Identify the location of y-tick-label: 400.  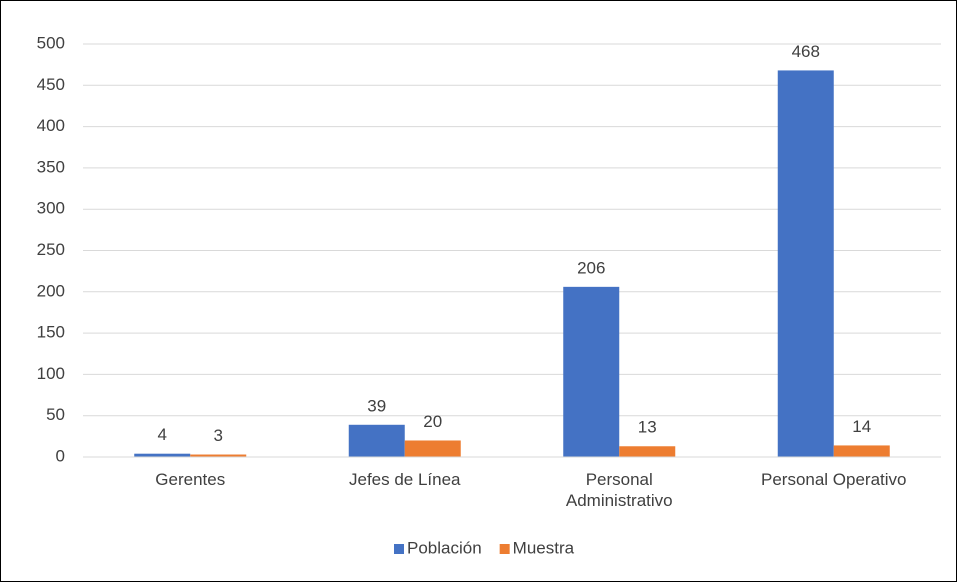
(51, 125).